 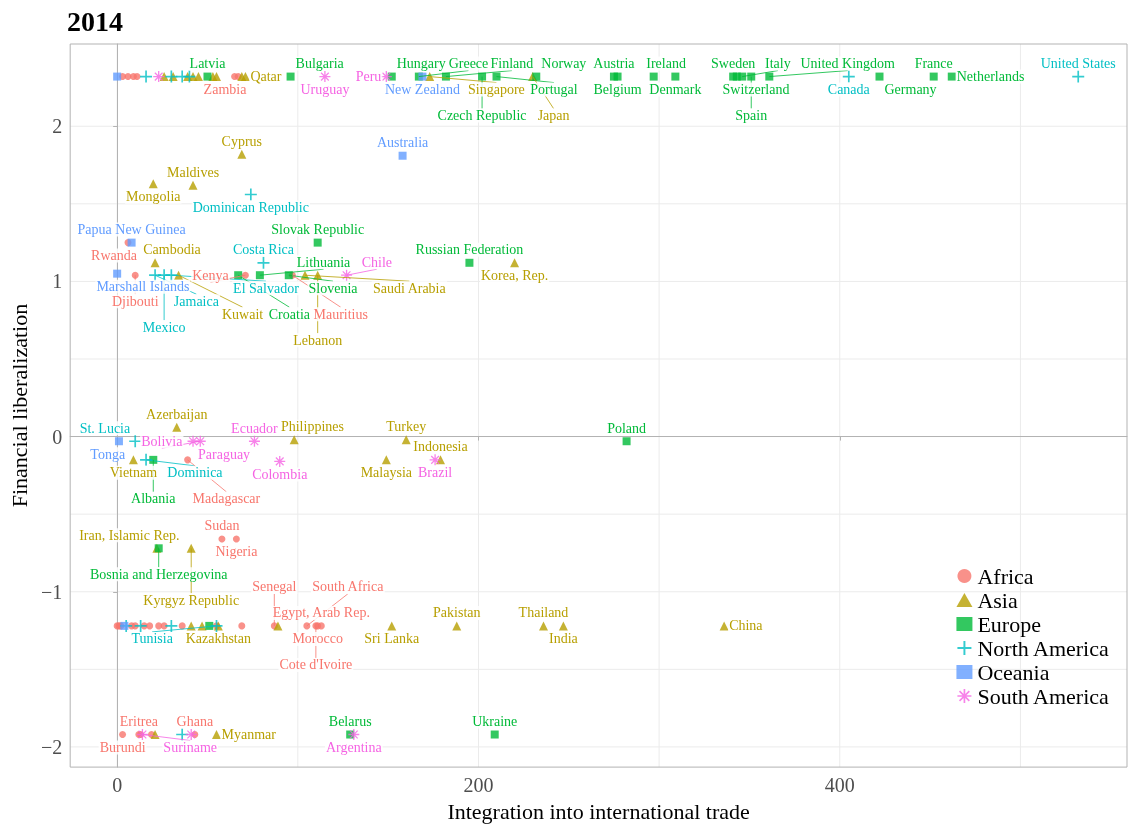 I want to click on annotation: Tunisia, so click(x=152, y=639).